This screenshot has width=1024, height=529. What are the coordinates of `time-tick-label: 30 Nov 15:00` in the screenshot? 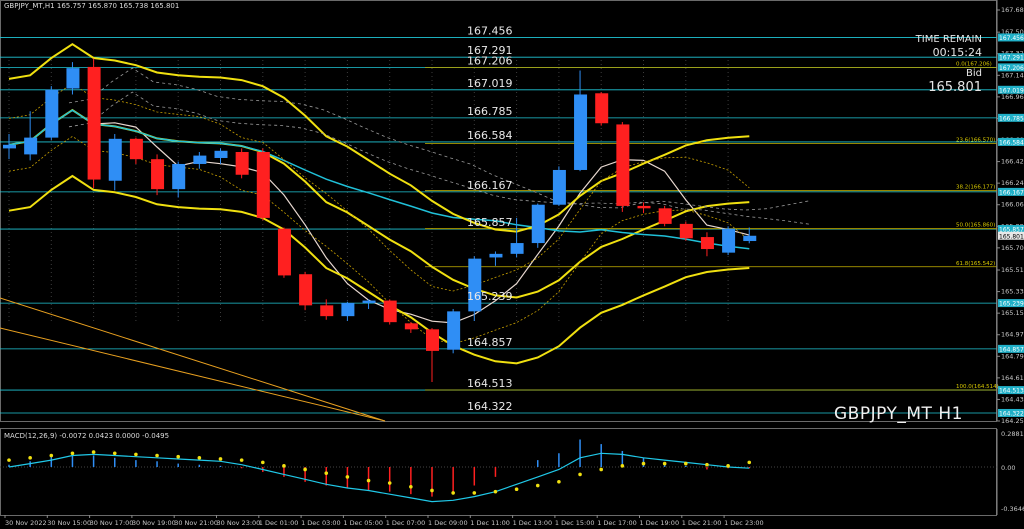 It's located at (69, 523).